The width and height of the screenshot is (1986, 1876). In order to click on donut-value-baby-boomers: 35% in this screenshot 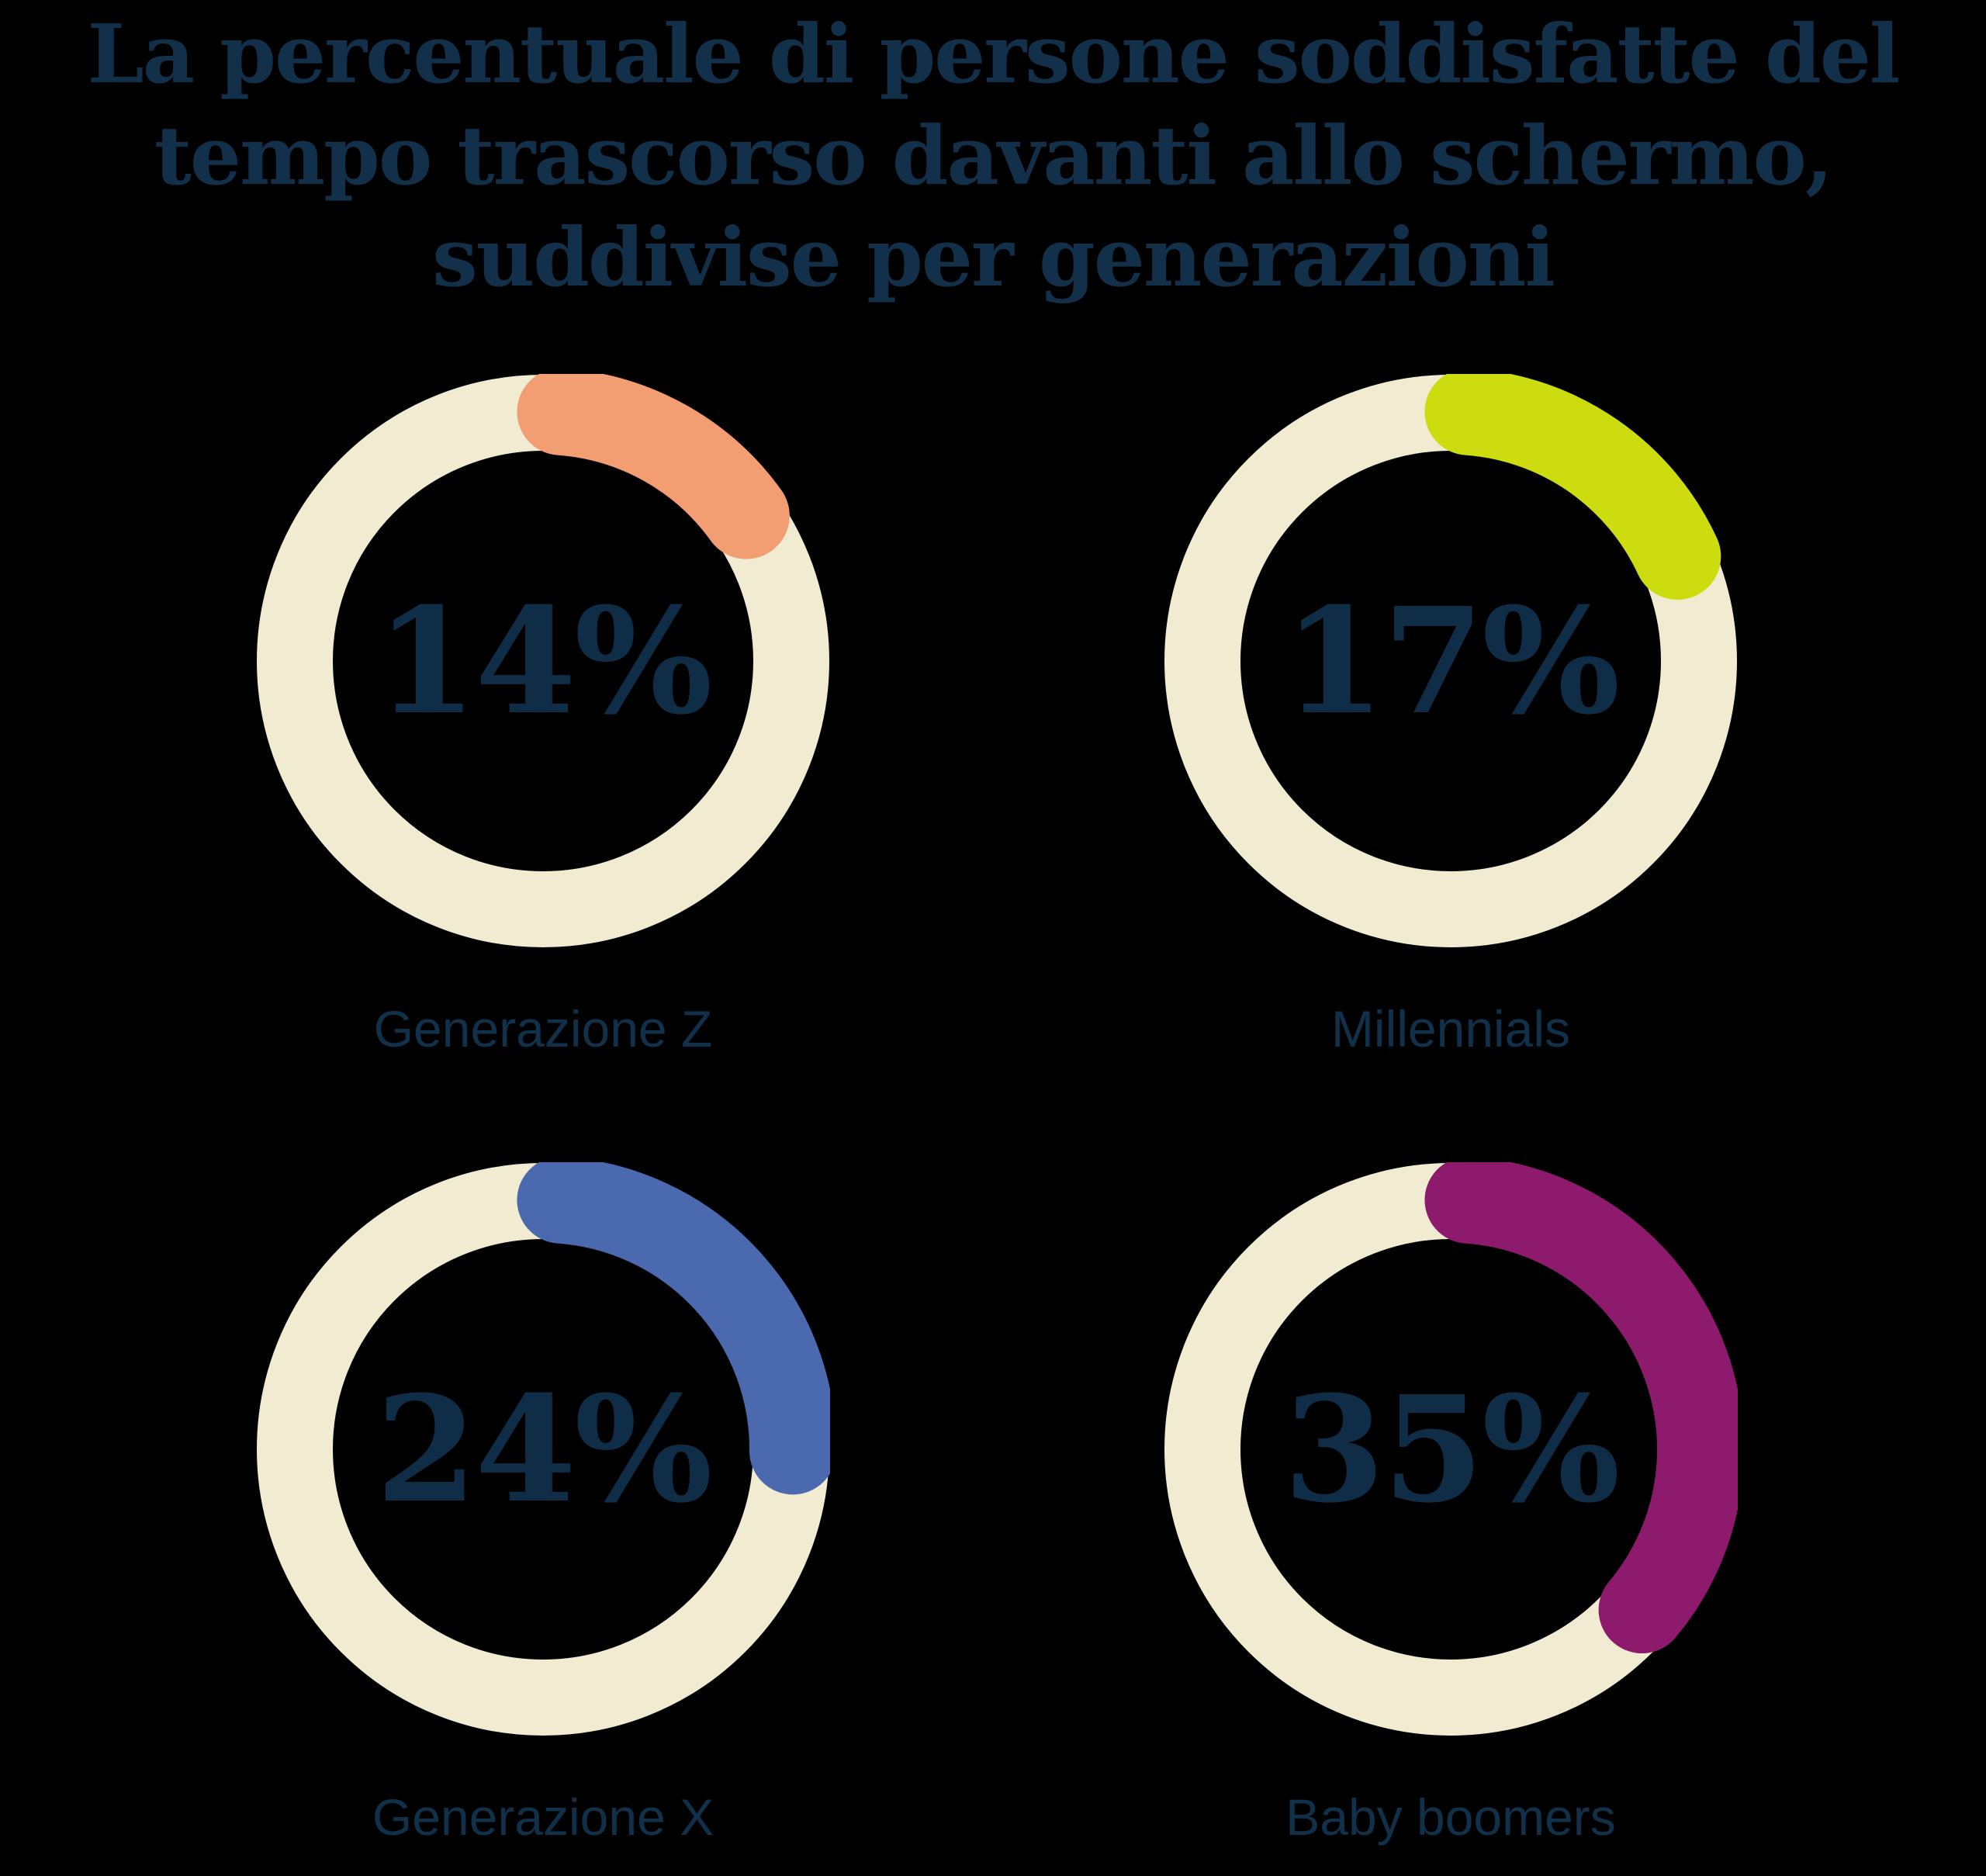, I will do `click(1451, 1449)`.